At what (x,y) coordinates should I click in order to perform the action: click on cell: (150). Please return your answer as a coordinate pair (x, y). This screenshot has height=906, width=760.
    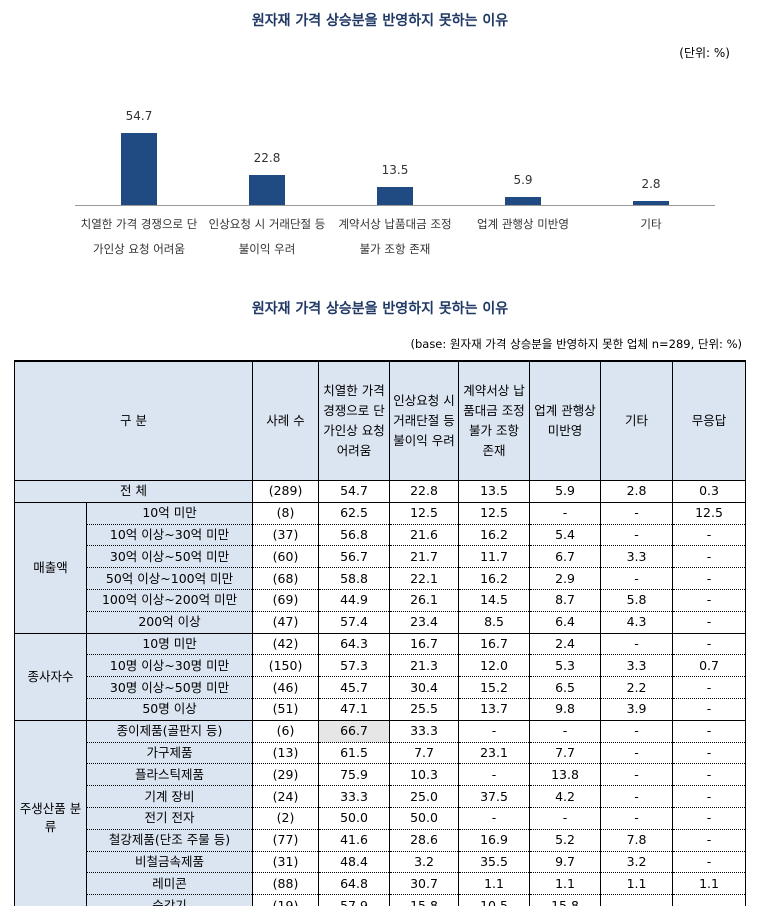
    Looking at the image, I should click on (286, 666).